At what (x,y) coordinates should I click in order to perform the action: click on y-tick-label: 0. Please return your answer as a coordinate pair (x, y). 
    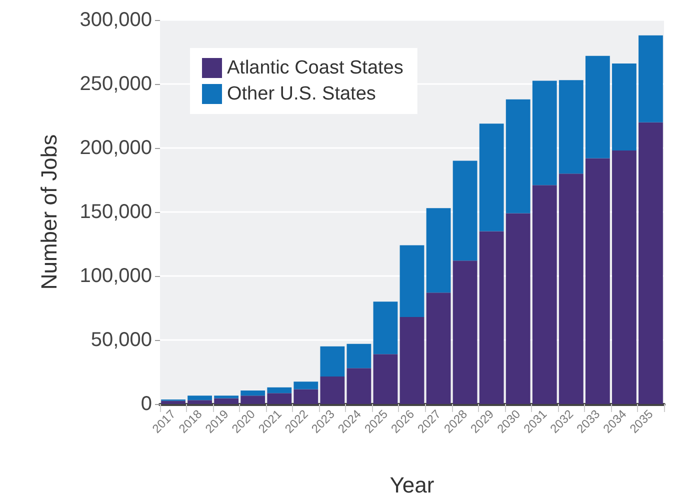
    Looking at the image, I should click on (146, 404).